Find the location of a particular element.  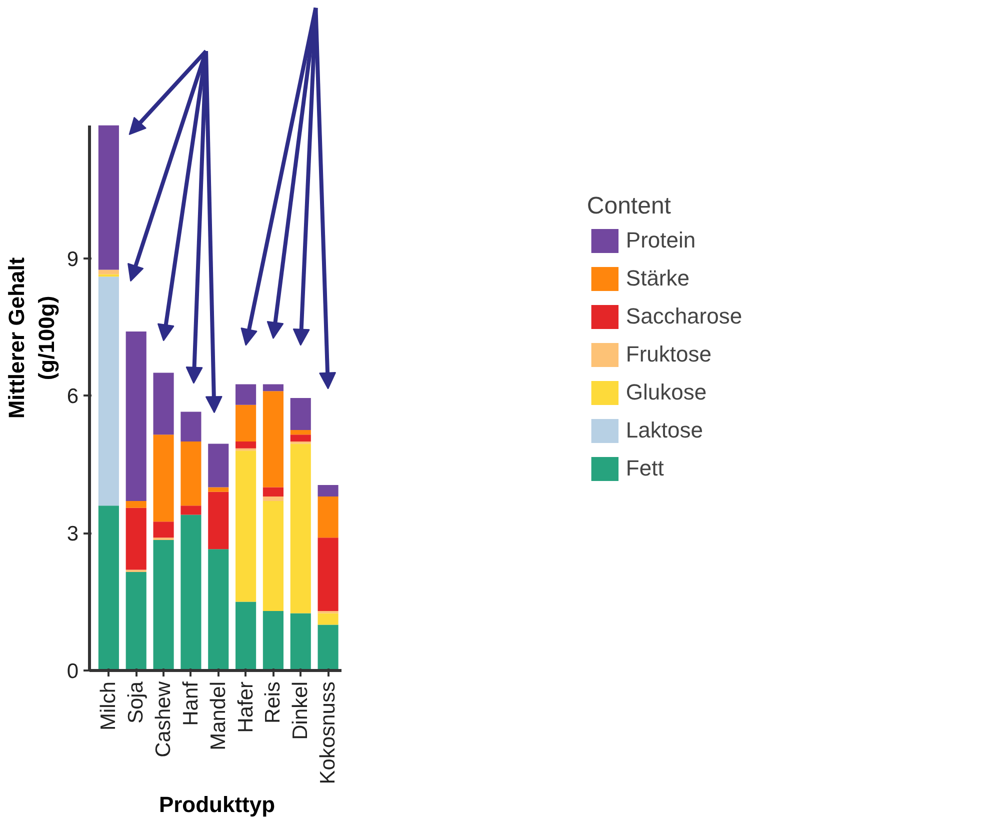

x-tick-label: Reis is located at coordinates (273, 702).